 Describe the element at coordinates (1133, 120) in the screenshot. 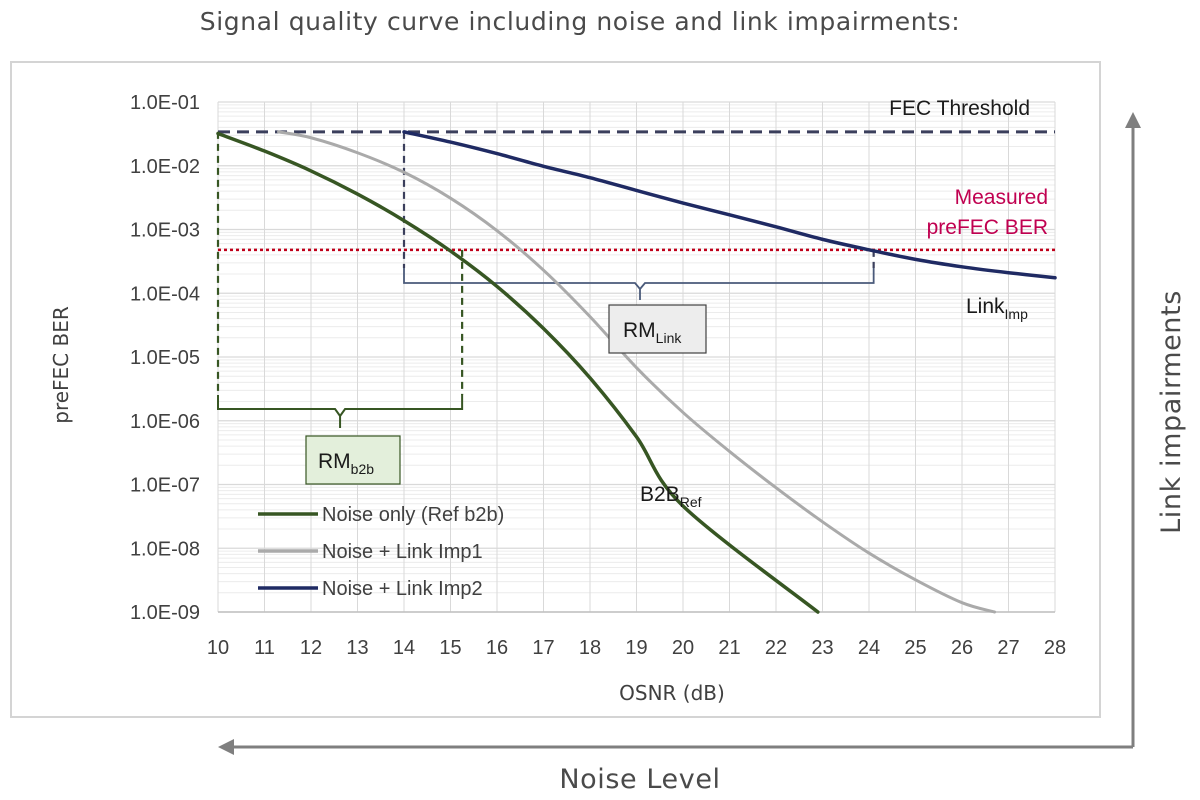

I see `link-impairments-arrowhead` at that location.